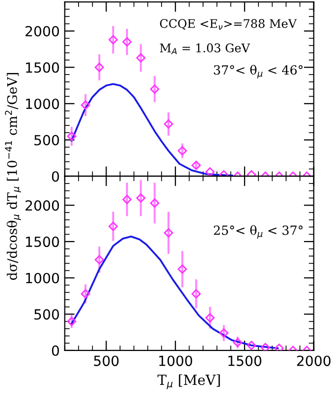 Image resolution: width=332 pixels, height=396 pixels. What do you see at coordinates (258, 232) in the screenshot?
I see `annotation: 25°< θ$_{μ}$ < 37°` at bounding box center [258, 232].